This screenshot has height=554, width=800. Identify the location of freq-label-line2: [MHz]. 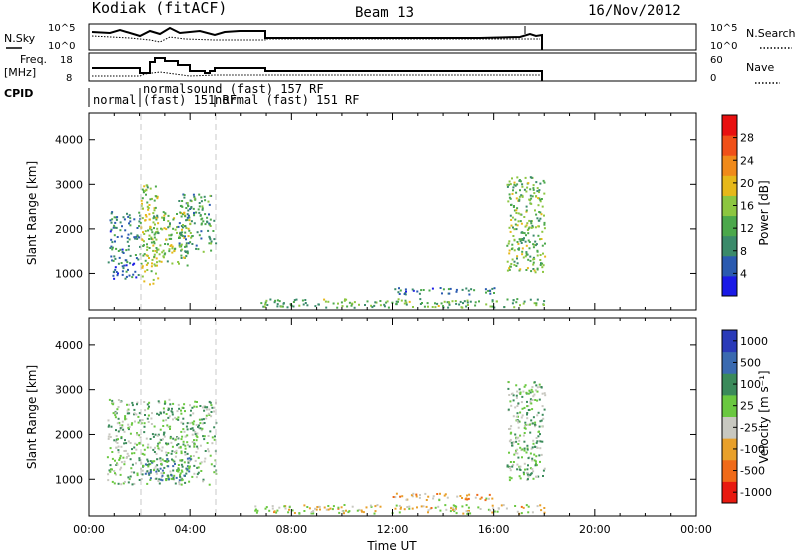
(20, 72).